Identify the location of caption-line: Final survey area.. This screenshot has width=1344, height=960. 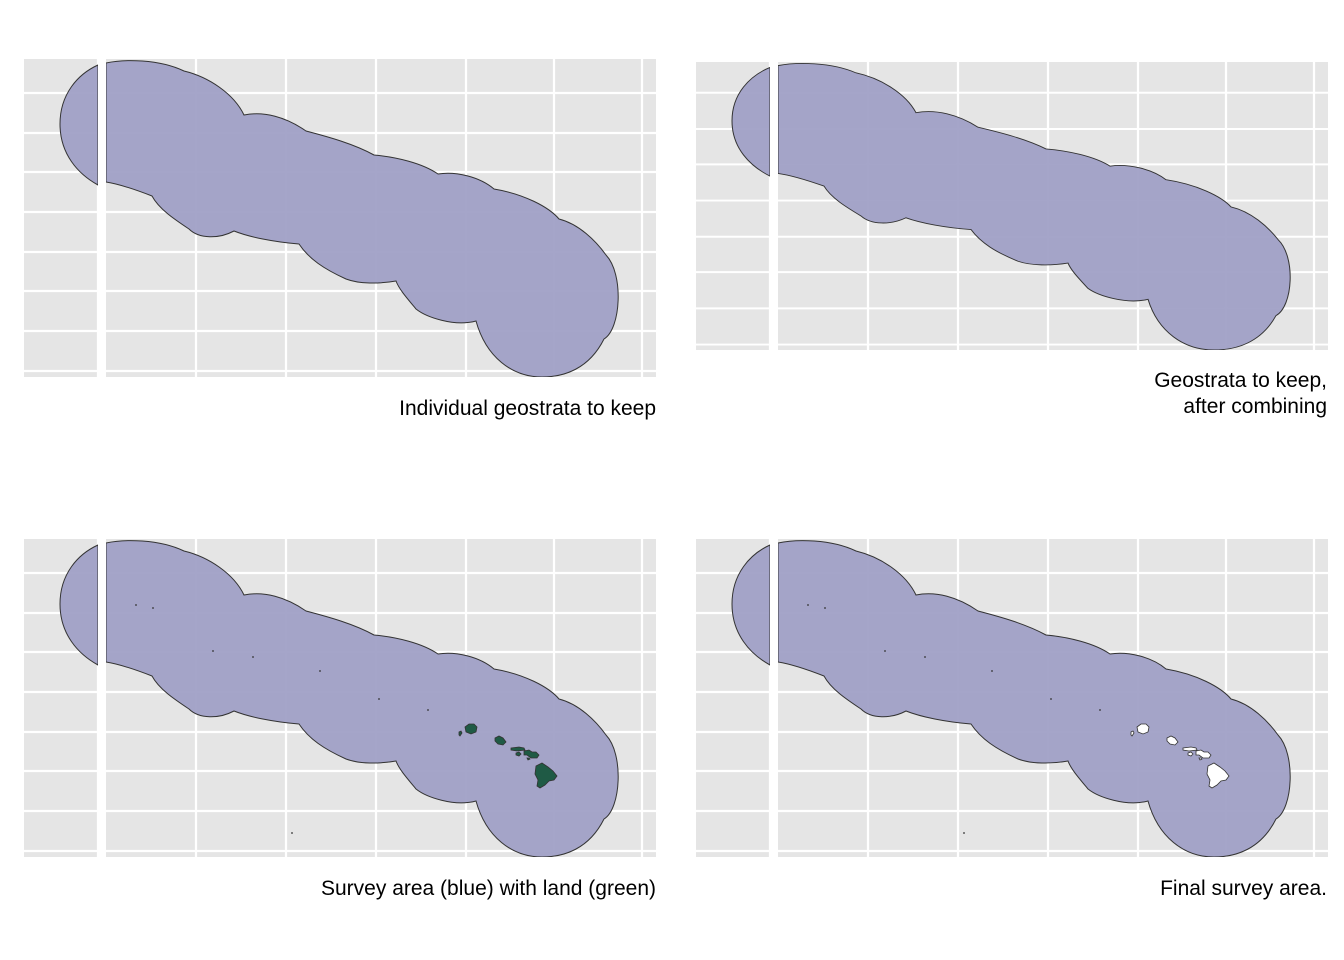
(1243, 888).